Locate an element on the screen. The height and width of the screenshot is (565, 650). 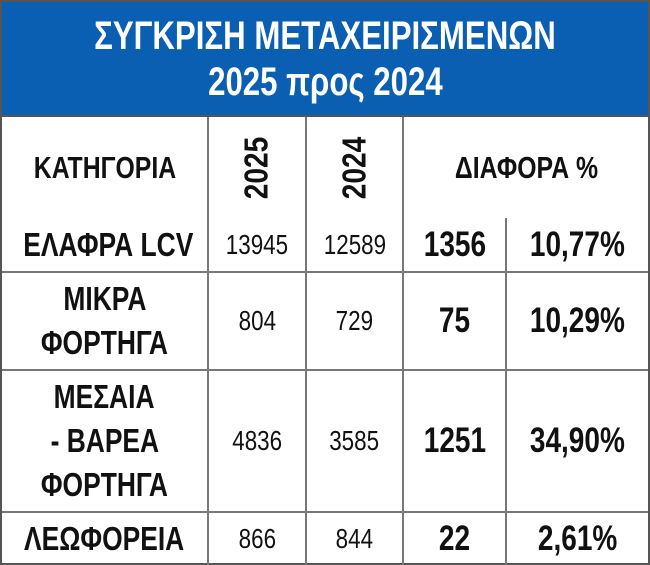
category-cell: ΜΙΚΡΑ ΦΟΡΤΗΓΑ is located at coordinates (105, 321).